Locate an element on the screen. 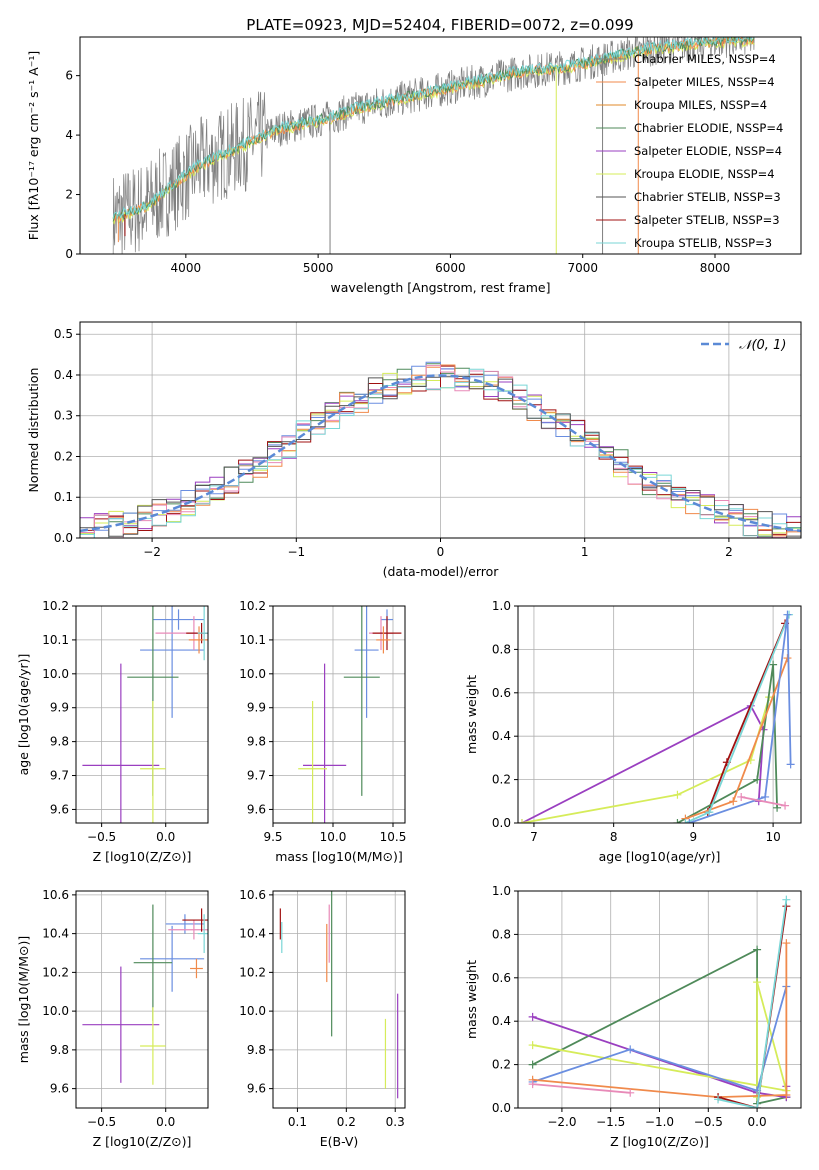 The width and height of the screenshot is (819, 1170). y-tick-label: 1.0 is located at coordinates (501, 606).